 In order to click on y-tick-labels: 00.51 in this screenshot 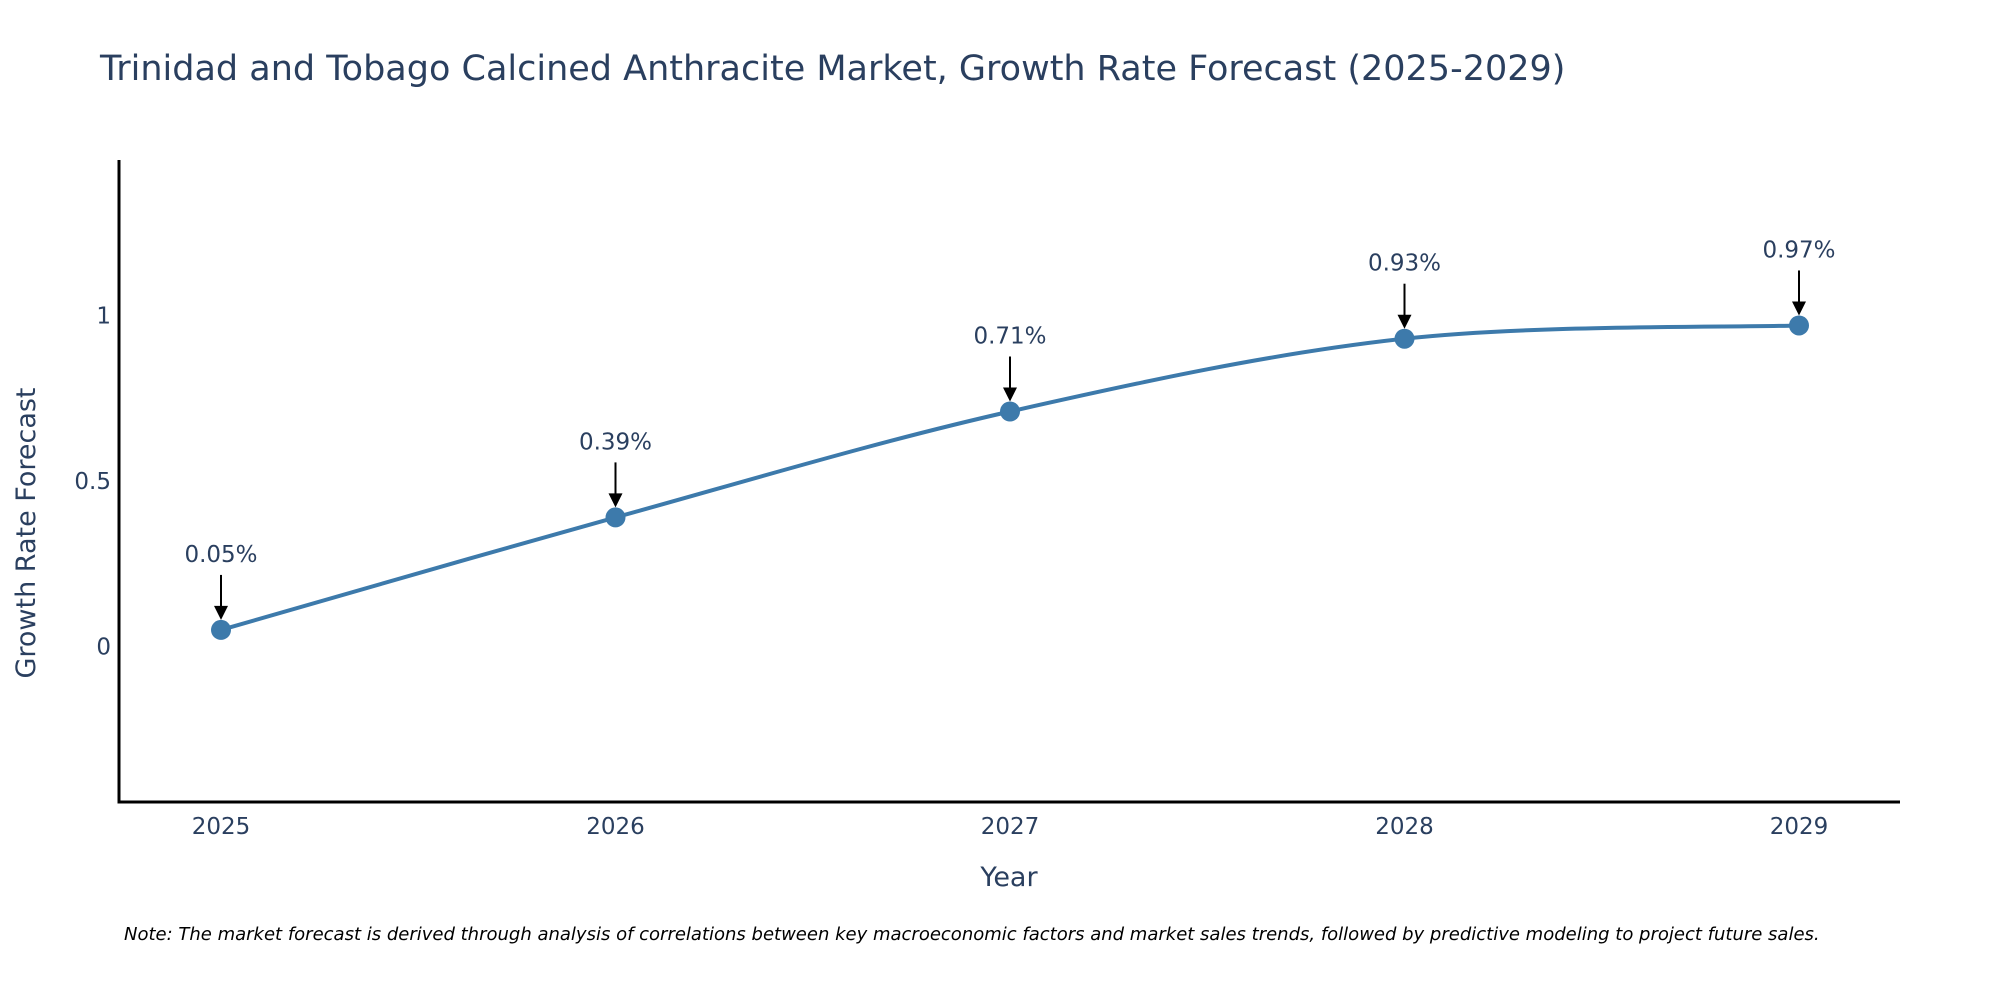, I will do `click(92, 482)`.